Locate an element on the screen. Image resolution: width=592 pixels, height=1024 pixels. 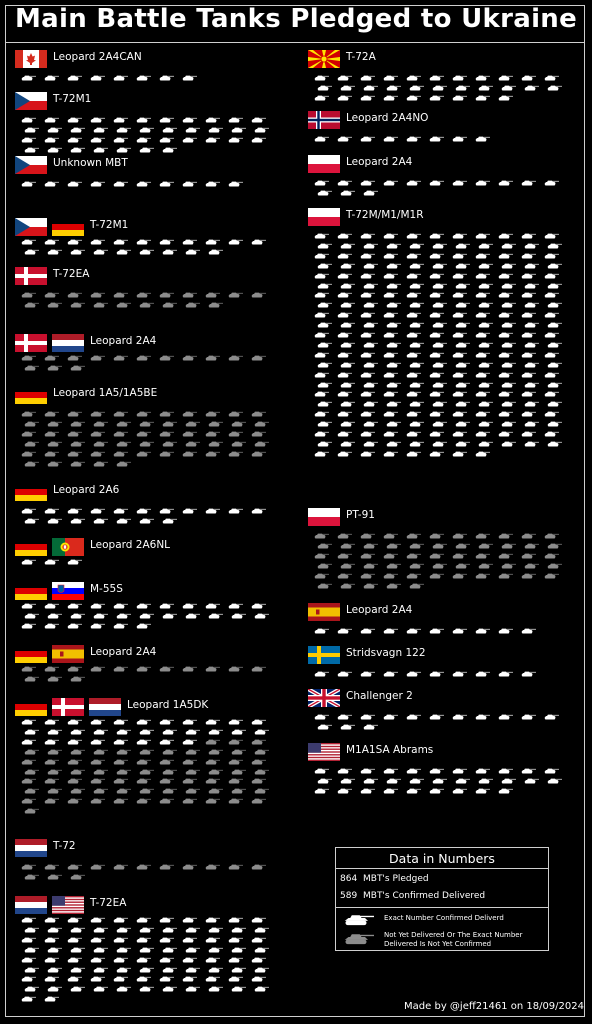
stats-divider-bottom is located at coordinates (442, 907).